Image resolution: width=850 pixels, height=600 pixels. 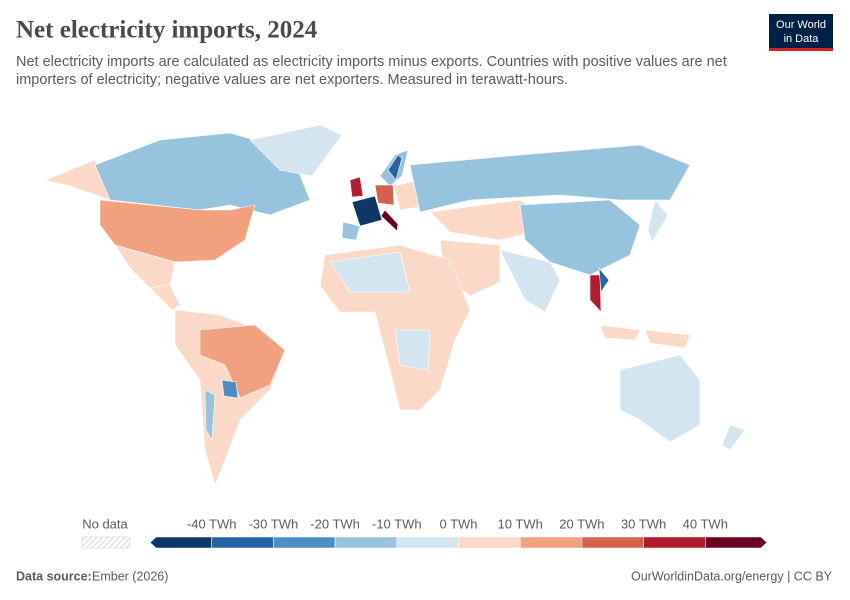 I want to click on no-data-swatch, so click(x=106, y=542).